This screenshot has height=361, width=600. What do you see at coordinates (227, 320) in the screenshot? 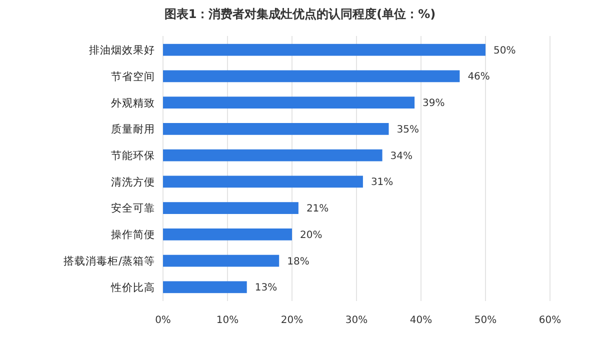
I see `x-tick-label: 10%` at bounding box center [227, 320].